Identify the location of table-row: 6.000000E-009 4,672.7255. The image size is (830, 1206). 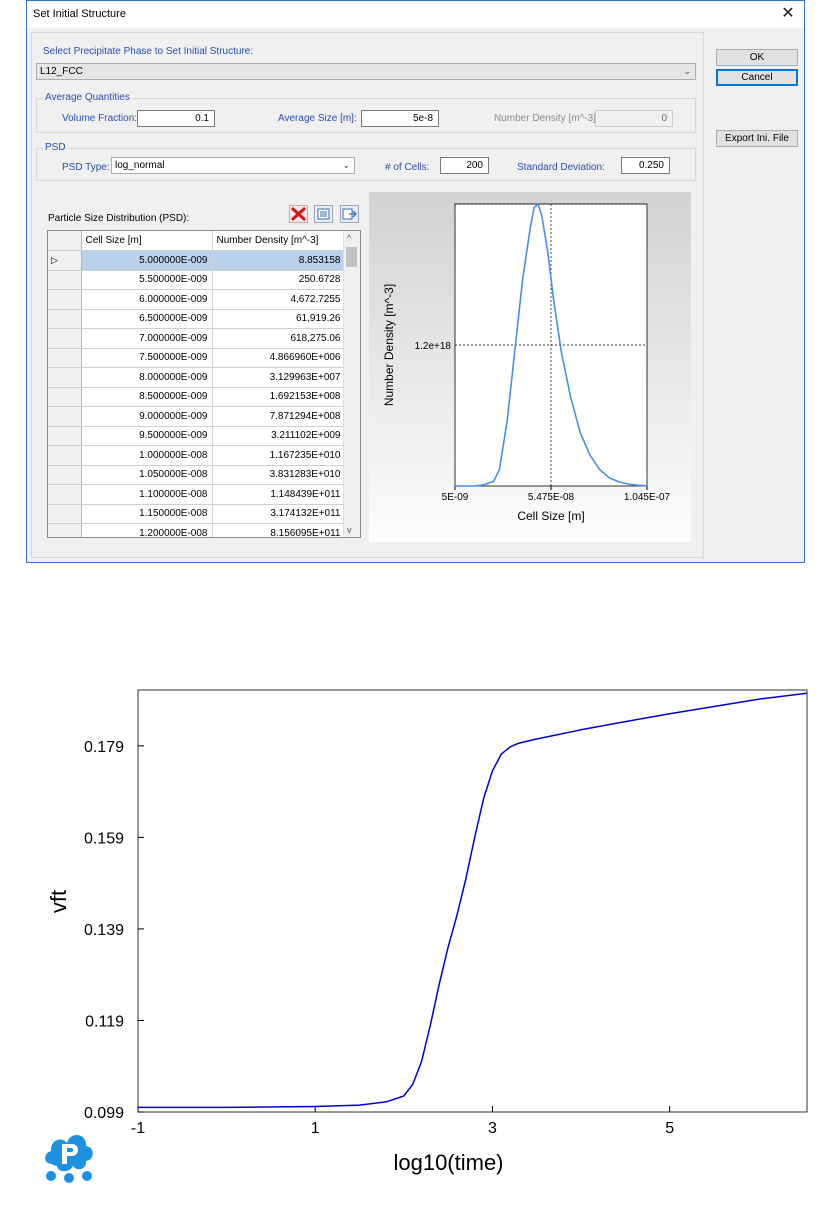
(197, 299).